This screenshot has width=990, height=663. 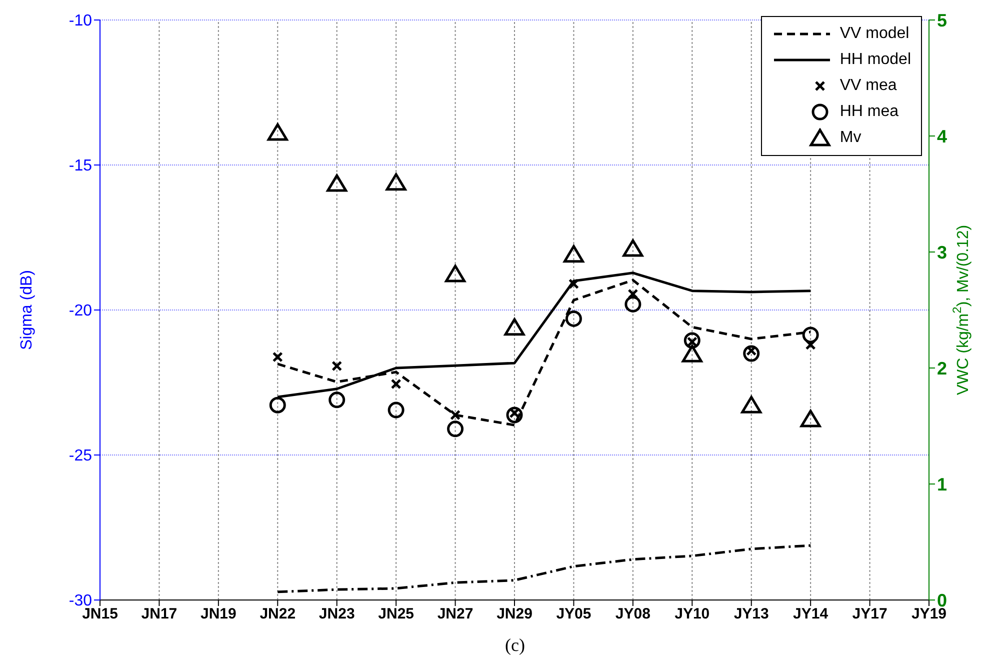 I want to click on y-tick-label: -10, so click(x=80, y=21).